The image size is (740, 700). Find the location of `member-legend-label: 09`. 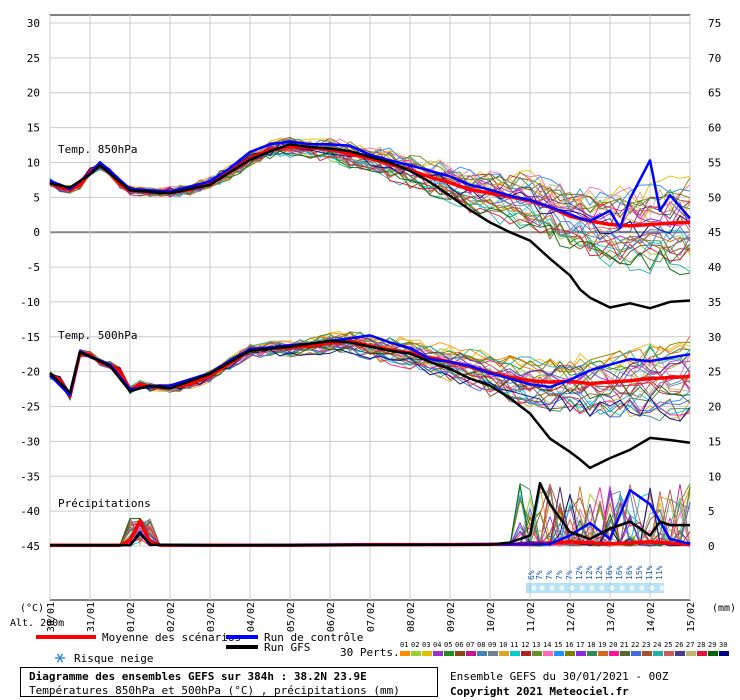

member-legend-label: 09 is located at coordinates (492, 645).